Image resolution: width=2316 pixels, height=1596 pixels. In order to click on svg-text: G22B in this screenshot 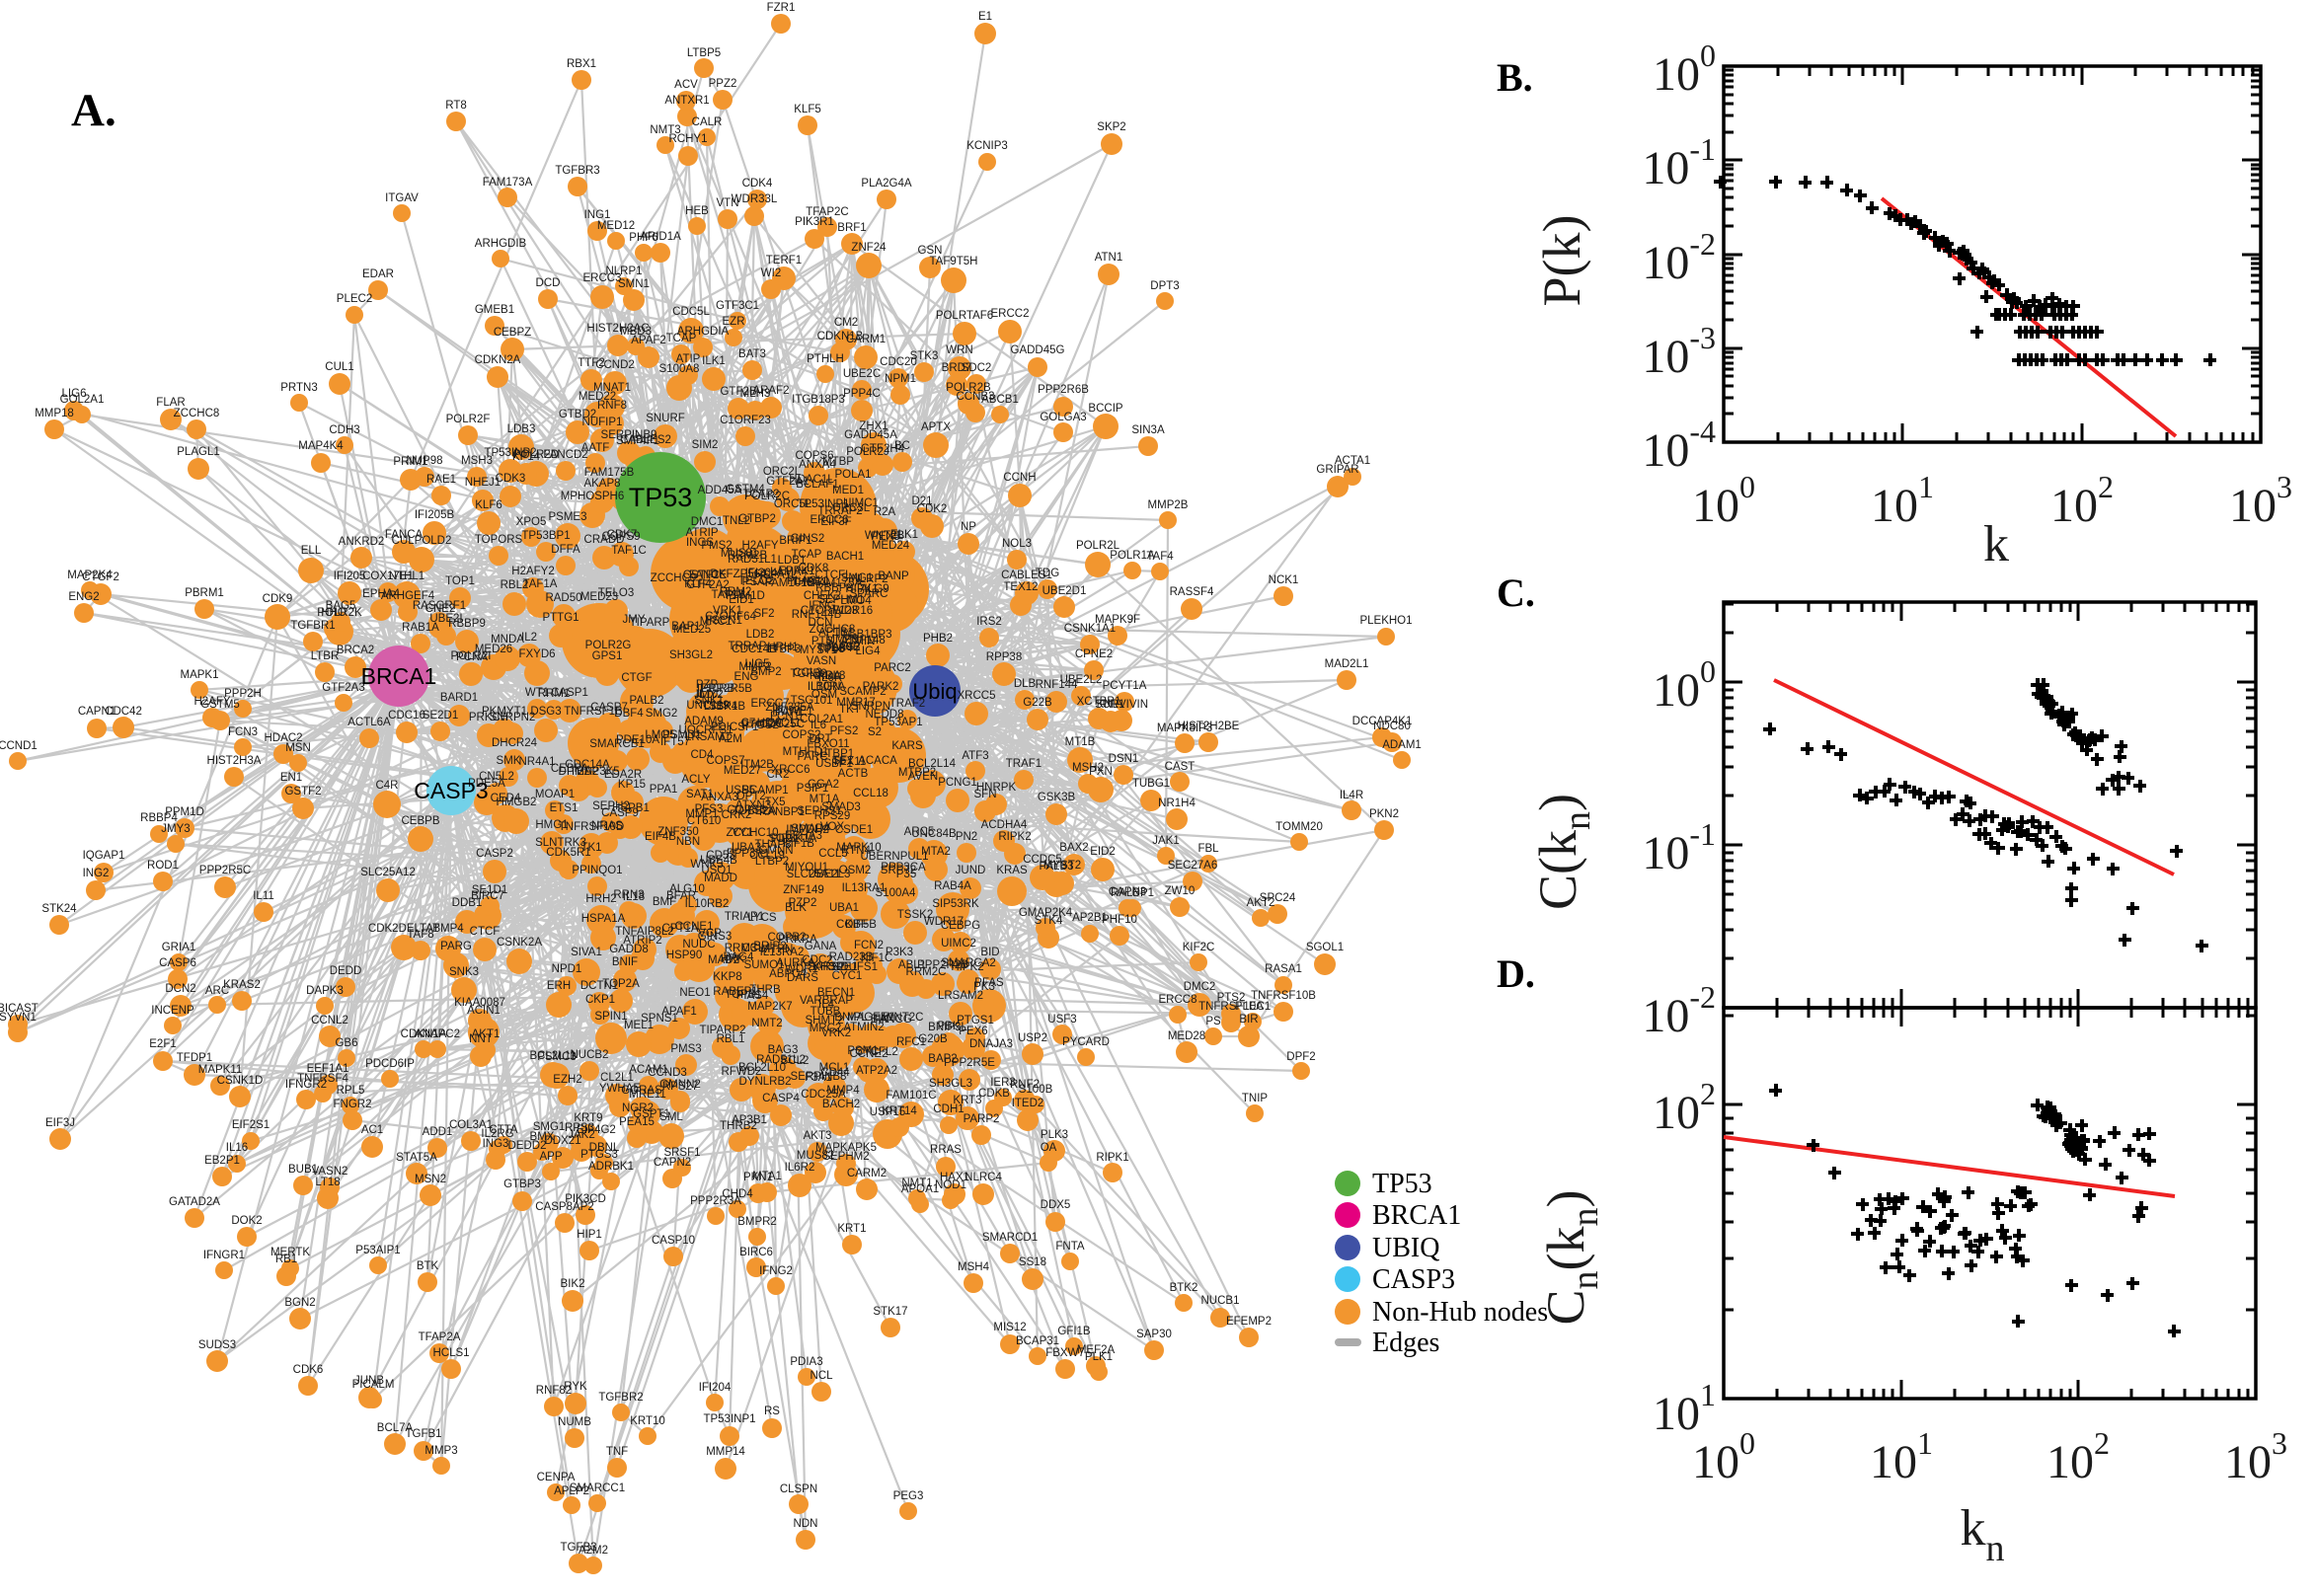, I will do `click(1037, 703)`.